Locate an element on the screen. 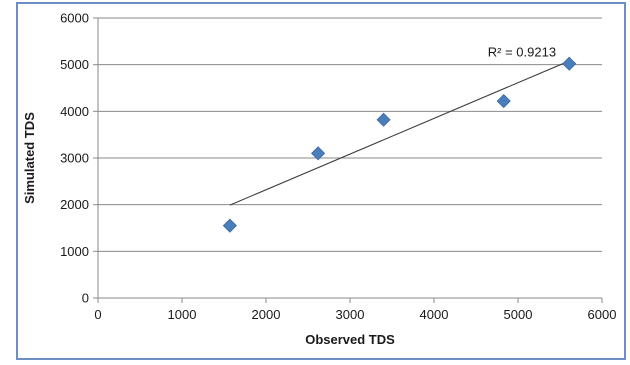 Image resolution: width=630 pixels, height=365 pixels. y-tick-label: 3000 is located at coordinates (74, 158).